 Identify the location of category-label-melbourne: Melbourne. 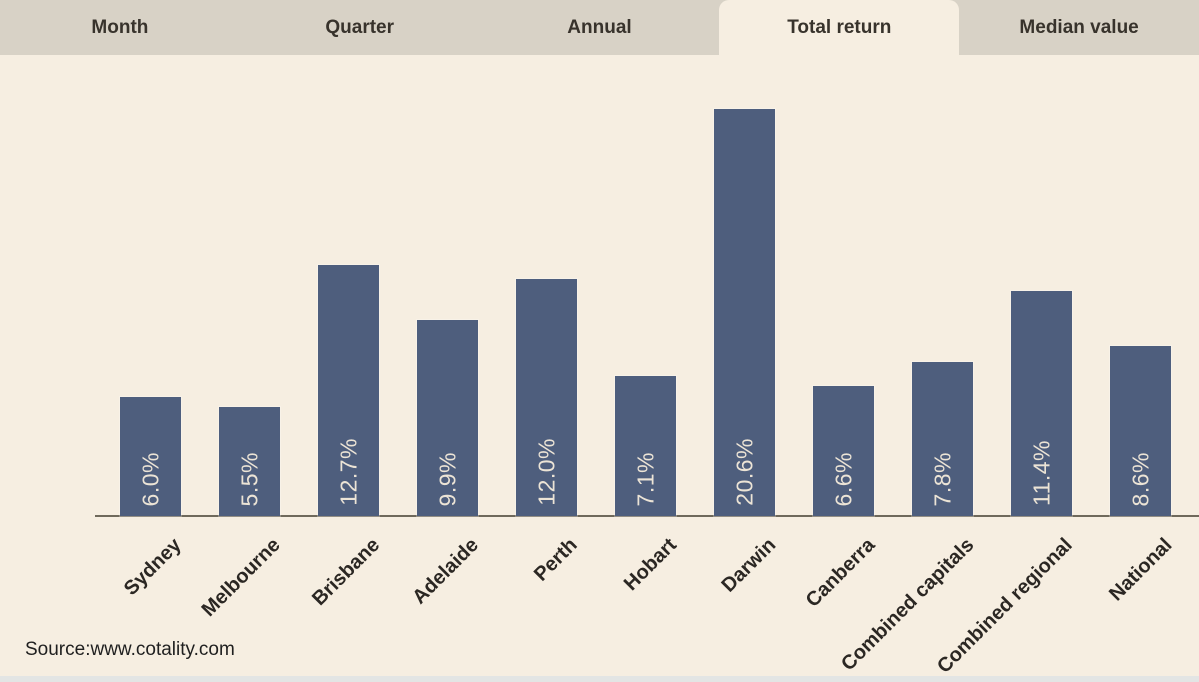
(241, 578).